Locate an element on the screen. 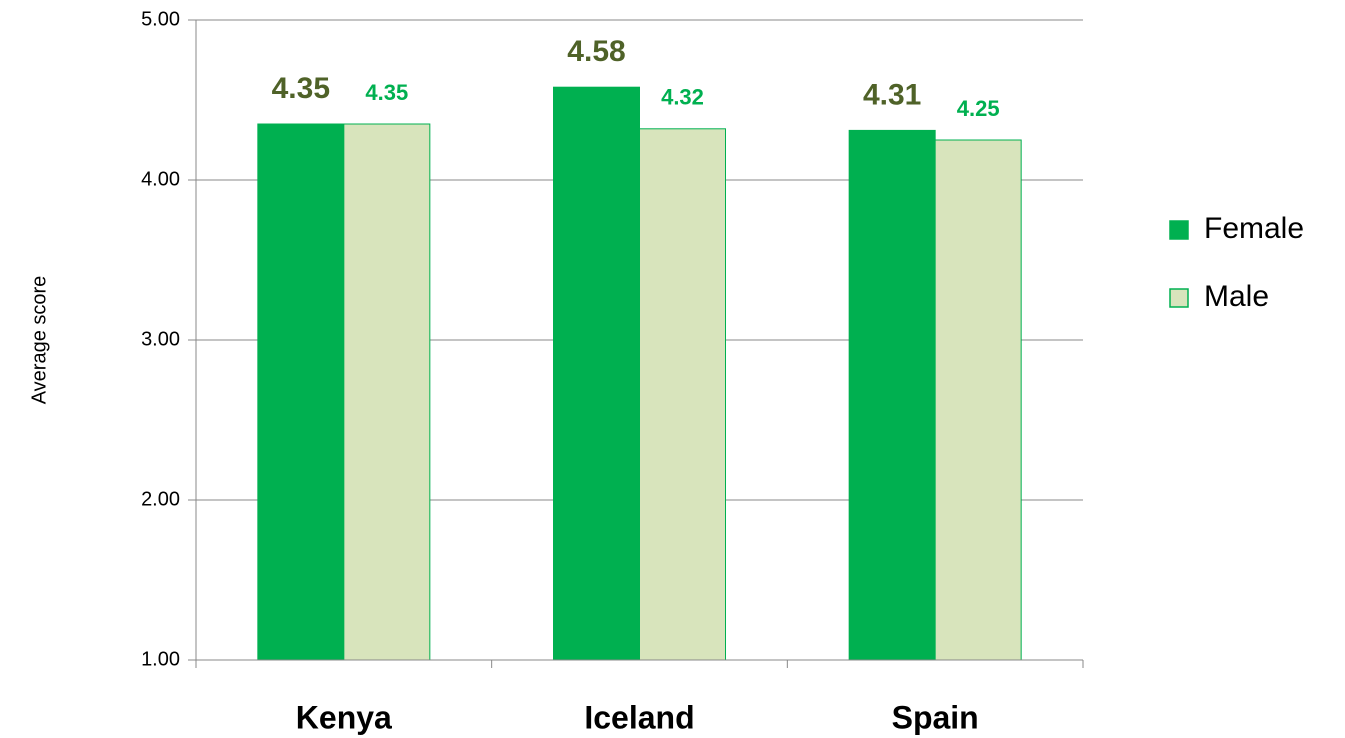 Image resolution: width=1345 pixels, height=738 pixels. y-tick-label: 3.00 is located at coordinates (160, 339).